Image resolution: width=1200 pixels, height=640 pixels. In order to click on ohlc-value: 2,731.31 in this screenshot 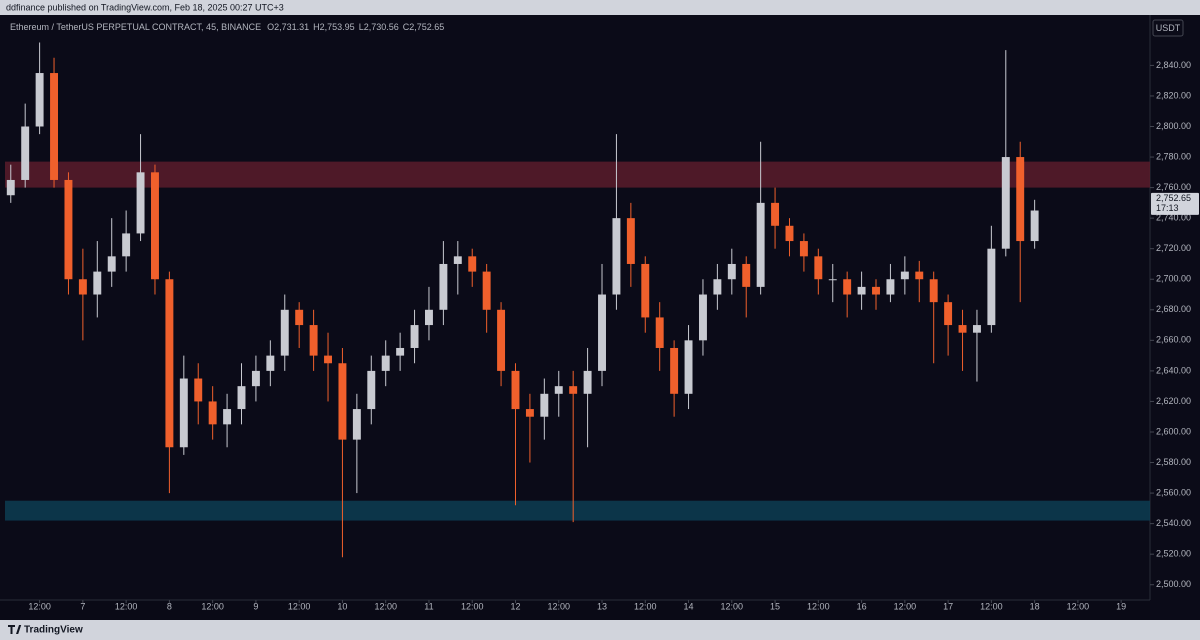, I will do `click(291, 27)`.